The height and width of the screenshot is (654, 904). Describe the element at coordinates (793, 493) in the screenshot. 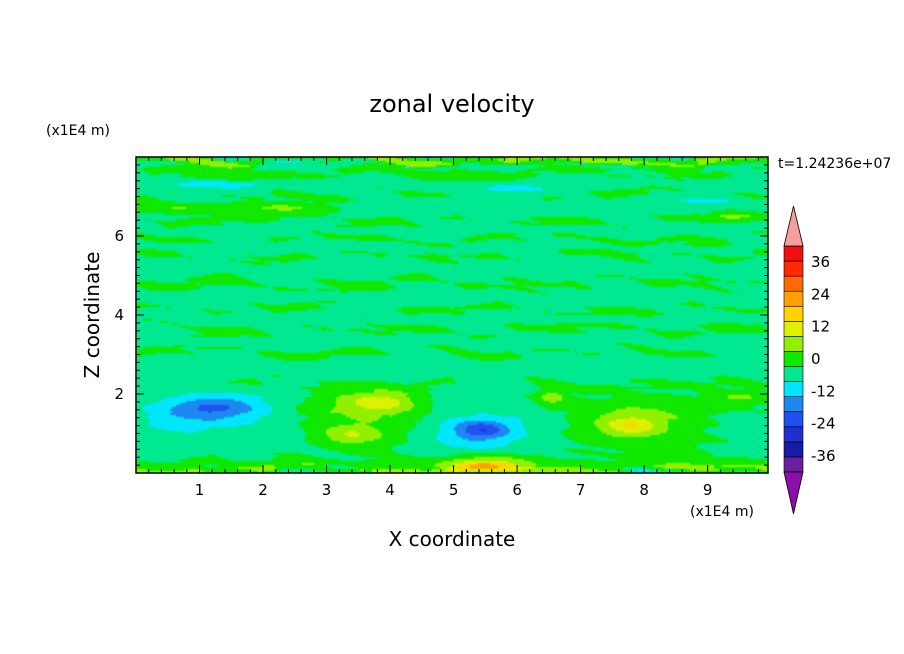

I see `colorbar-under-arrow` at that location.